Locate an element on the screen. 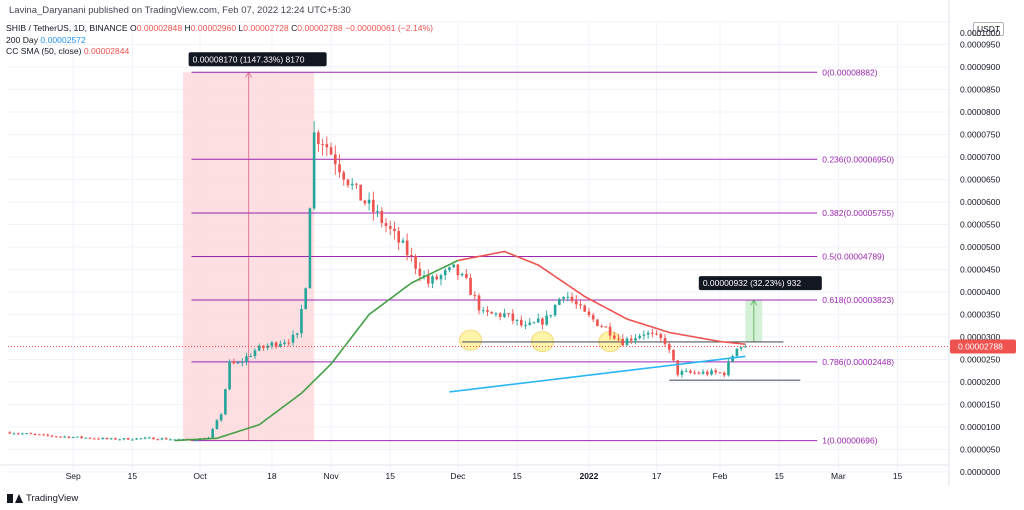  legend-sma50-row: CC SMA (50, close) 0.00002844 is located at coordinates (219, 52).